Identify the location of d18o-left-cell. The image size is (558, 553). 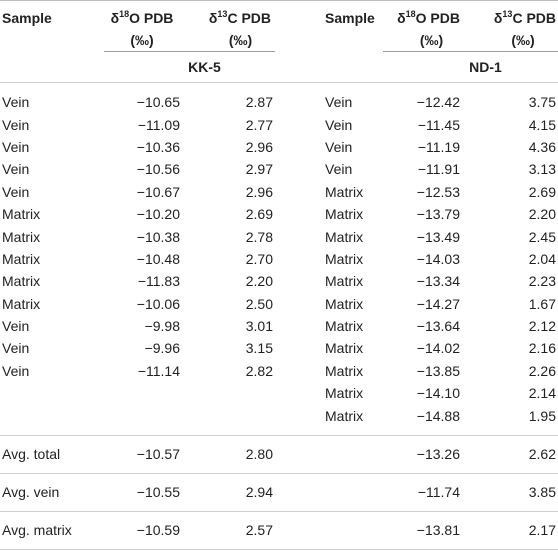
(142, 393).